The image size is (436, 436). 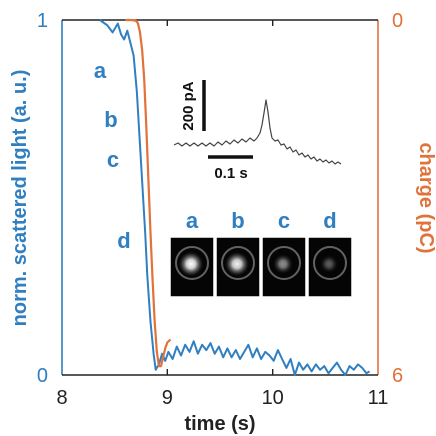 What do you see at coordinates (284, 220) in the screenshot?
I see `inset-image-label-c: c` at bounding box center [284, 220].